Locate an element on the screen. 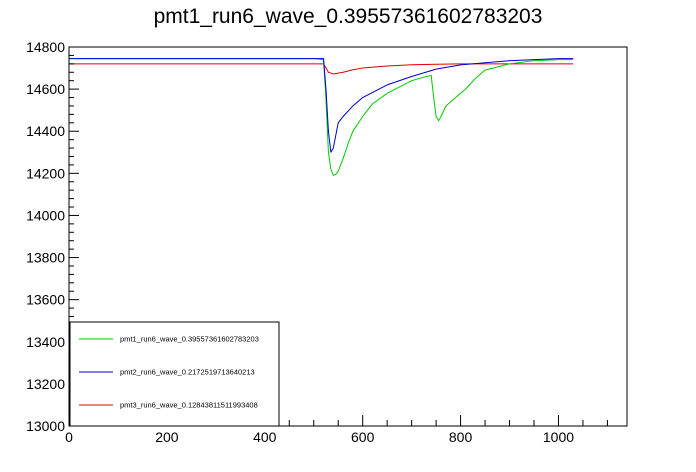  x-tick-label: 1000 is located at coordinates (558, 437).